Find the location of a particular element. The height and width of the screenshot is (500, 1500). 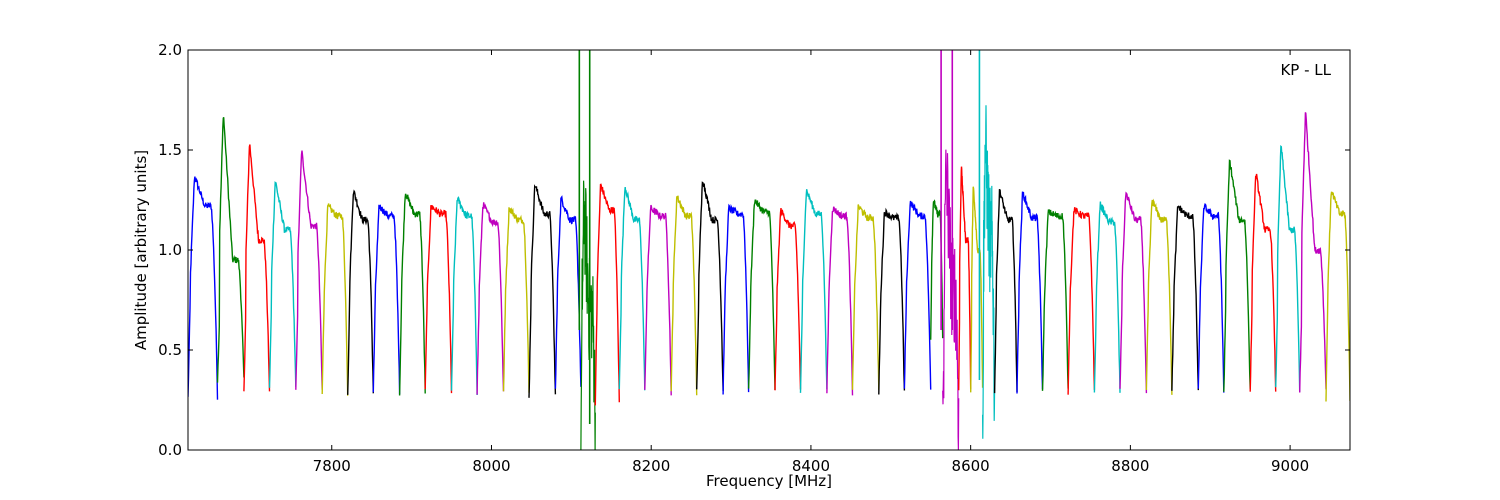

x-tick-label-8000: 8000 is located at coordinates (491, 466).